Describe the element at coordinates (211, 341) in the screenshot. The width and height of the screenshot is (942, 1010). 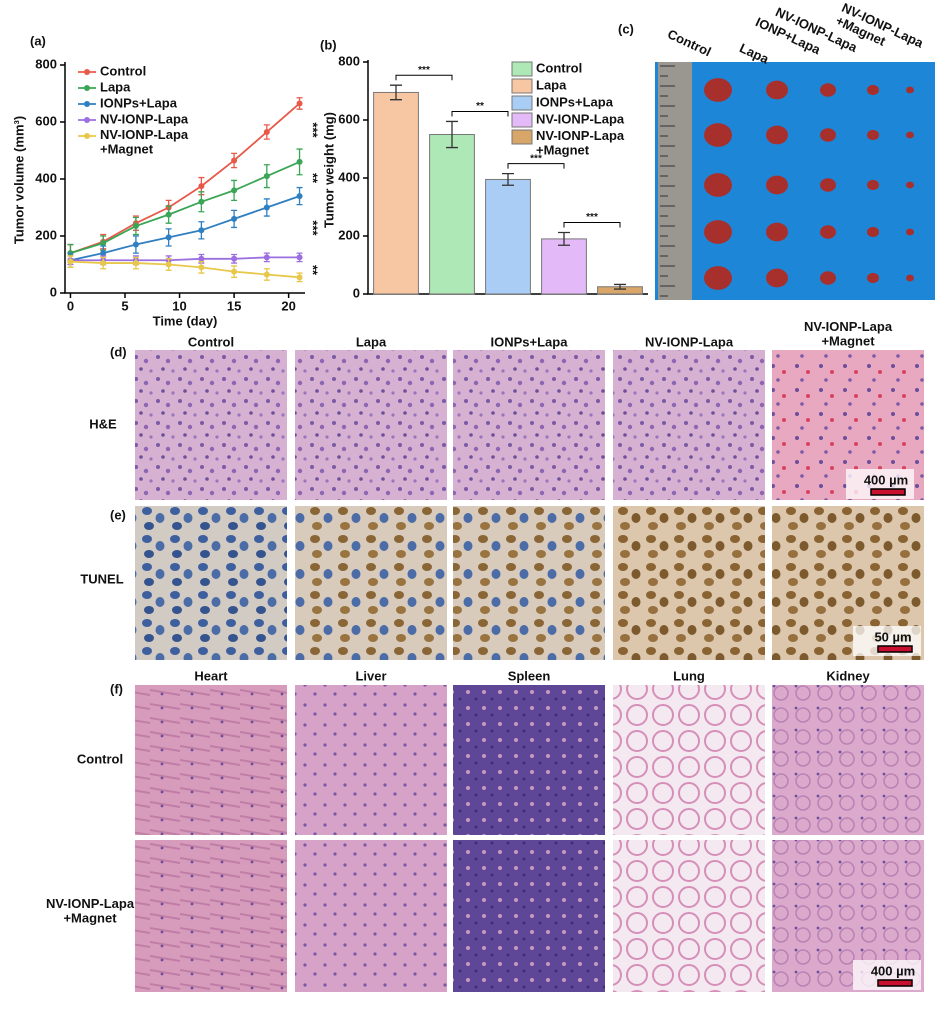
I see `column-label: Control` at that location.